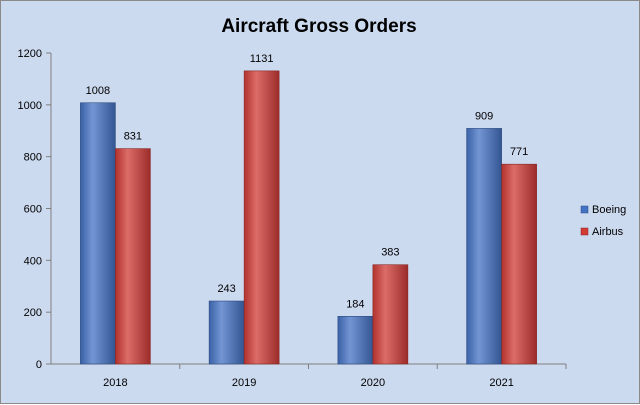 Image resolution: width=640 pixels, height=405 pixels. I want to click on data-label: 243, so click(226, 289).